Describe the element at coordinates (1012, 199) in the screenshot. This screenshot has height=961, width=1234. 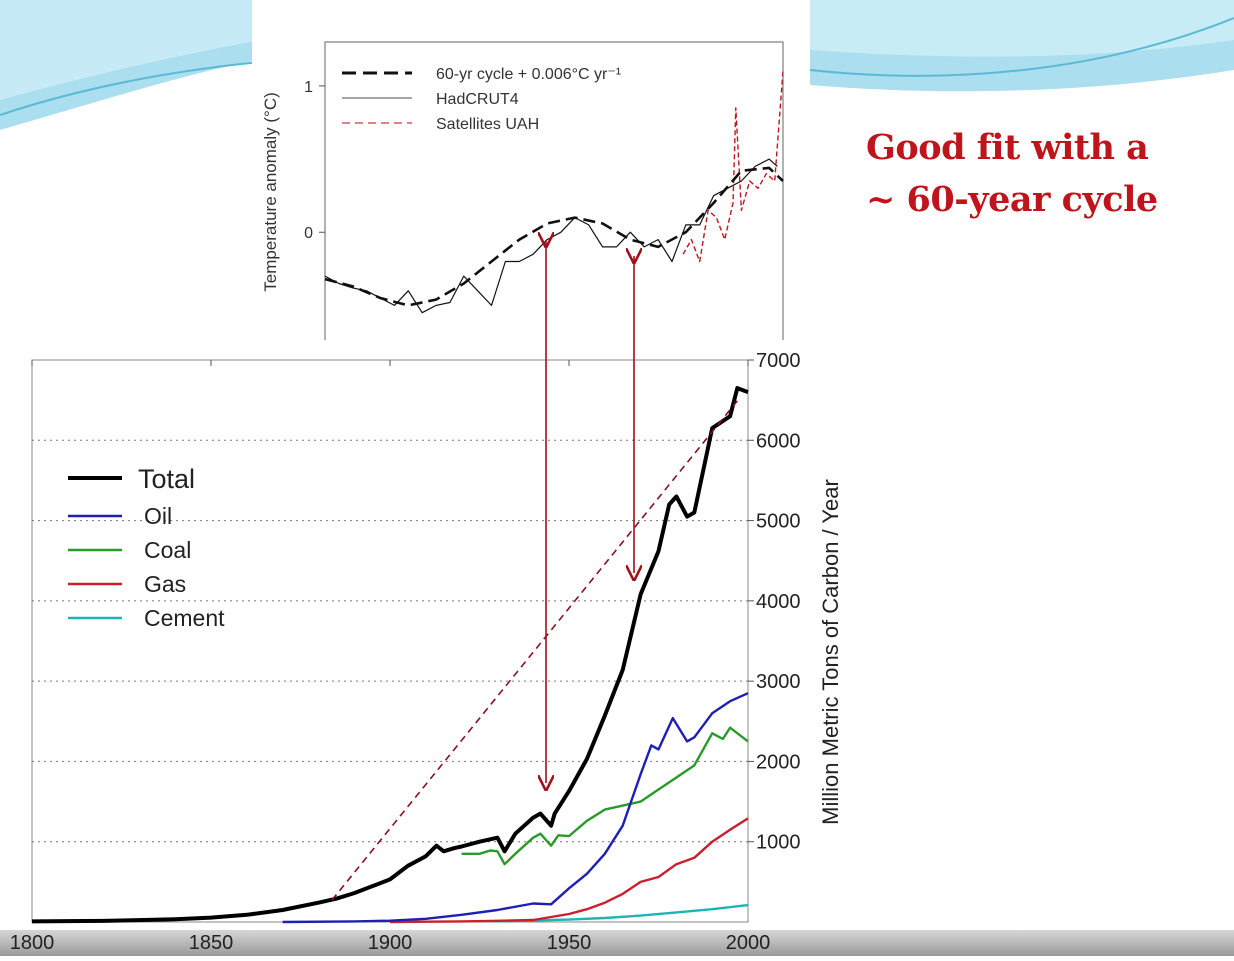
I see `callout-line-2: ~ 60-year cycle` at that location.